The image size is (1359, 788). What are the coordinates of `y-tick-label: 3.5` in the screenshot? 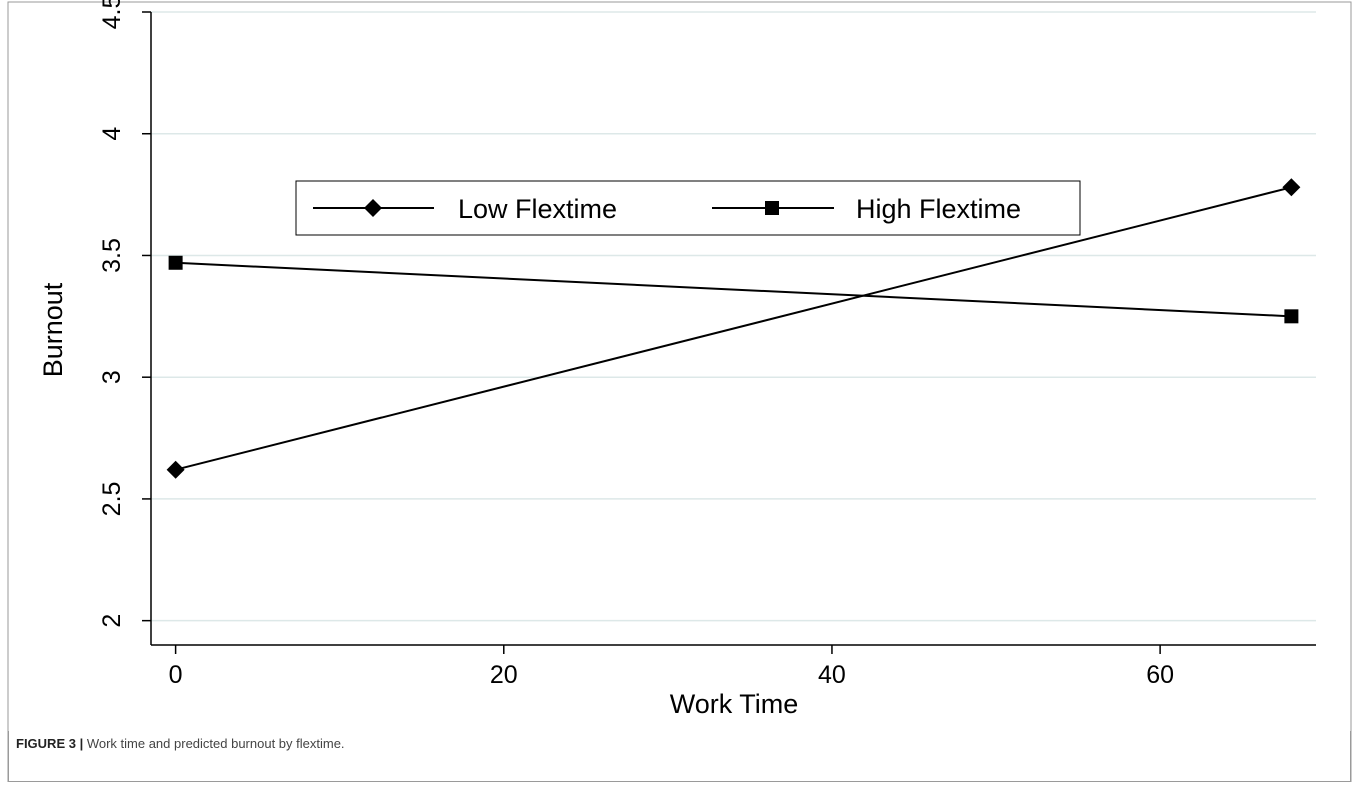 It's located at (112, 255).